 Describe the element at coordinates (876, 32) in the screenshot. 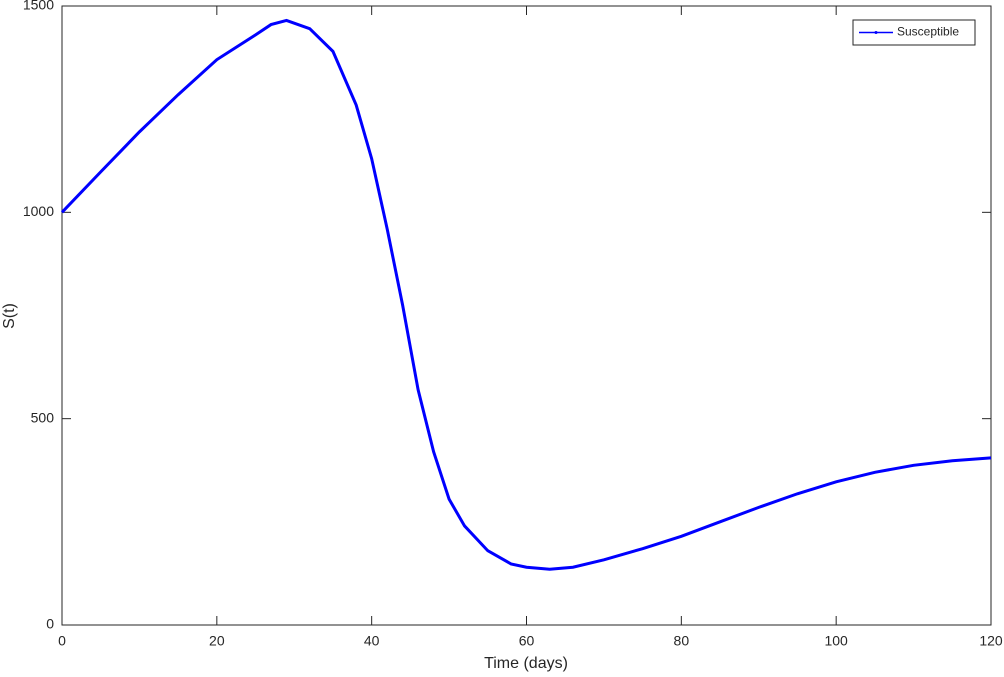

I see `legend-marker` at that location.